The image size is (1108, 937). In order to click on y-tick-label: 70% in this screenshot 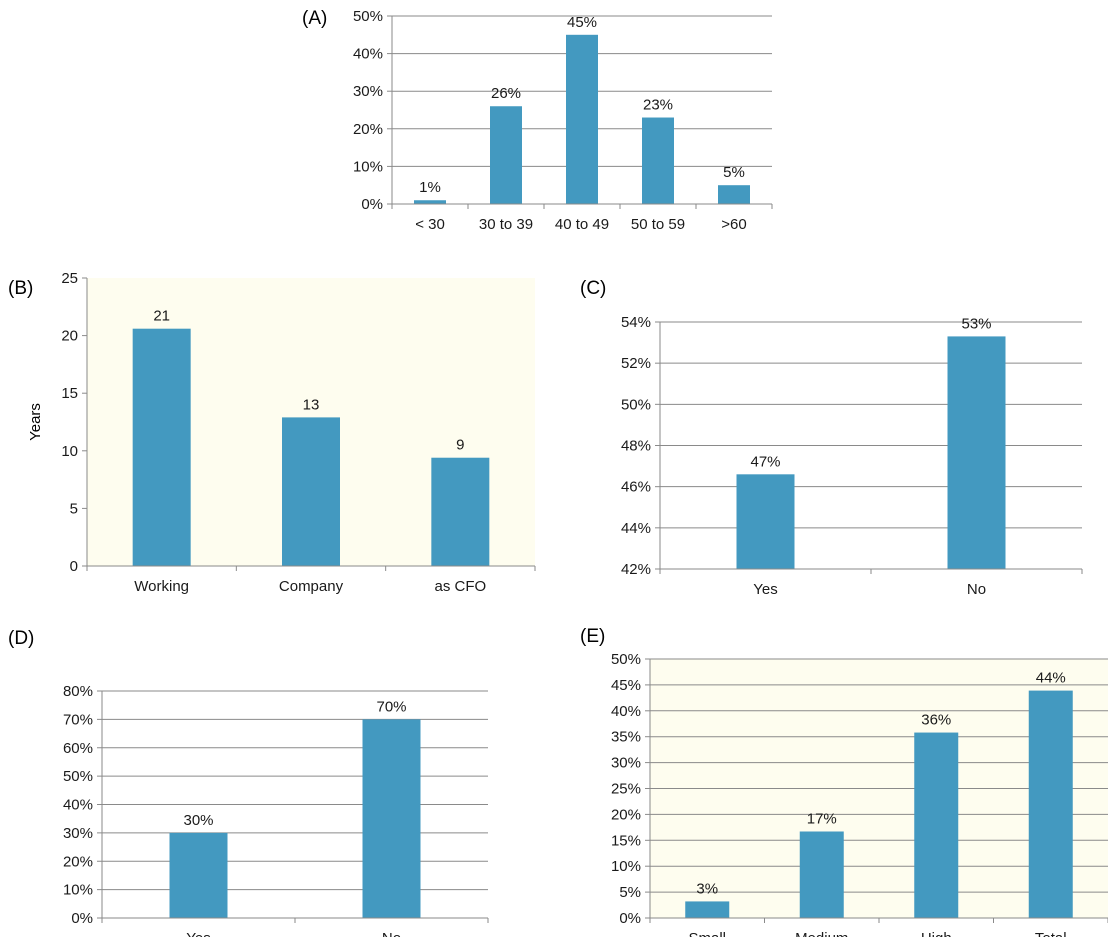, I will do `click(78, 719)`.